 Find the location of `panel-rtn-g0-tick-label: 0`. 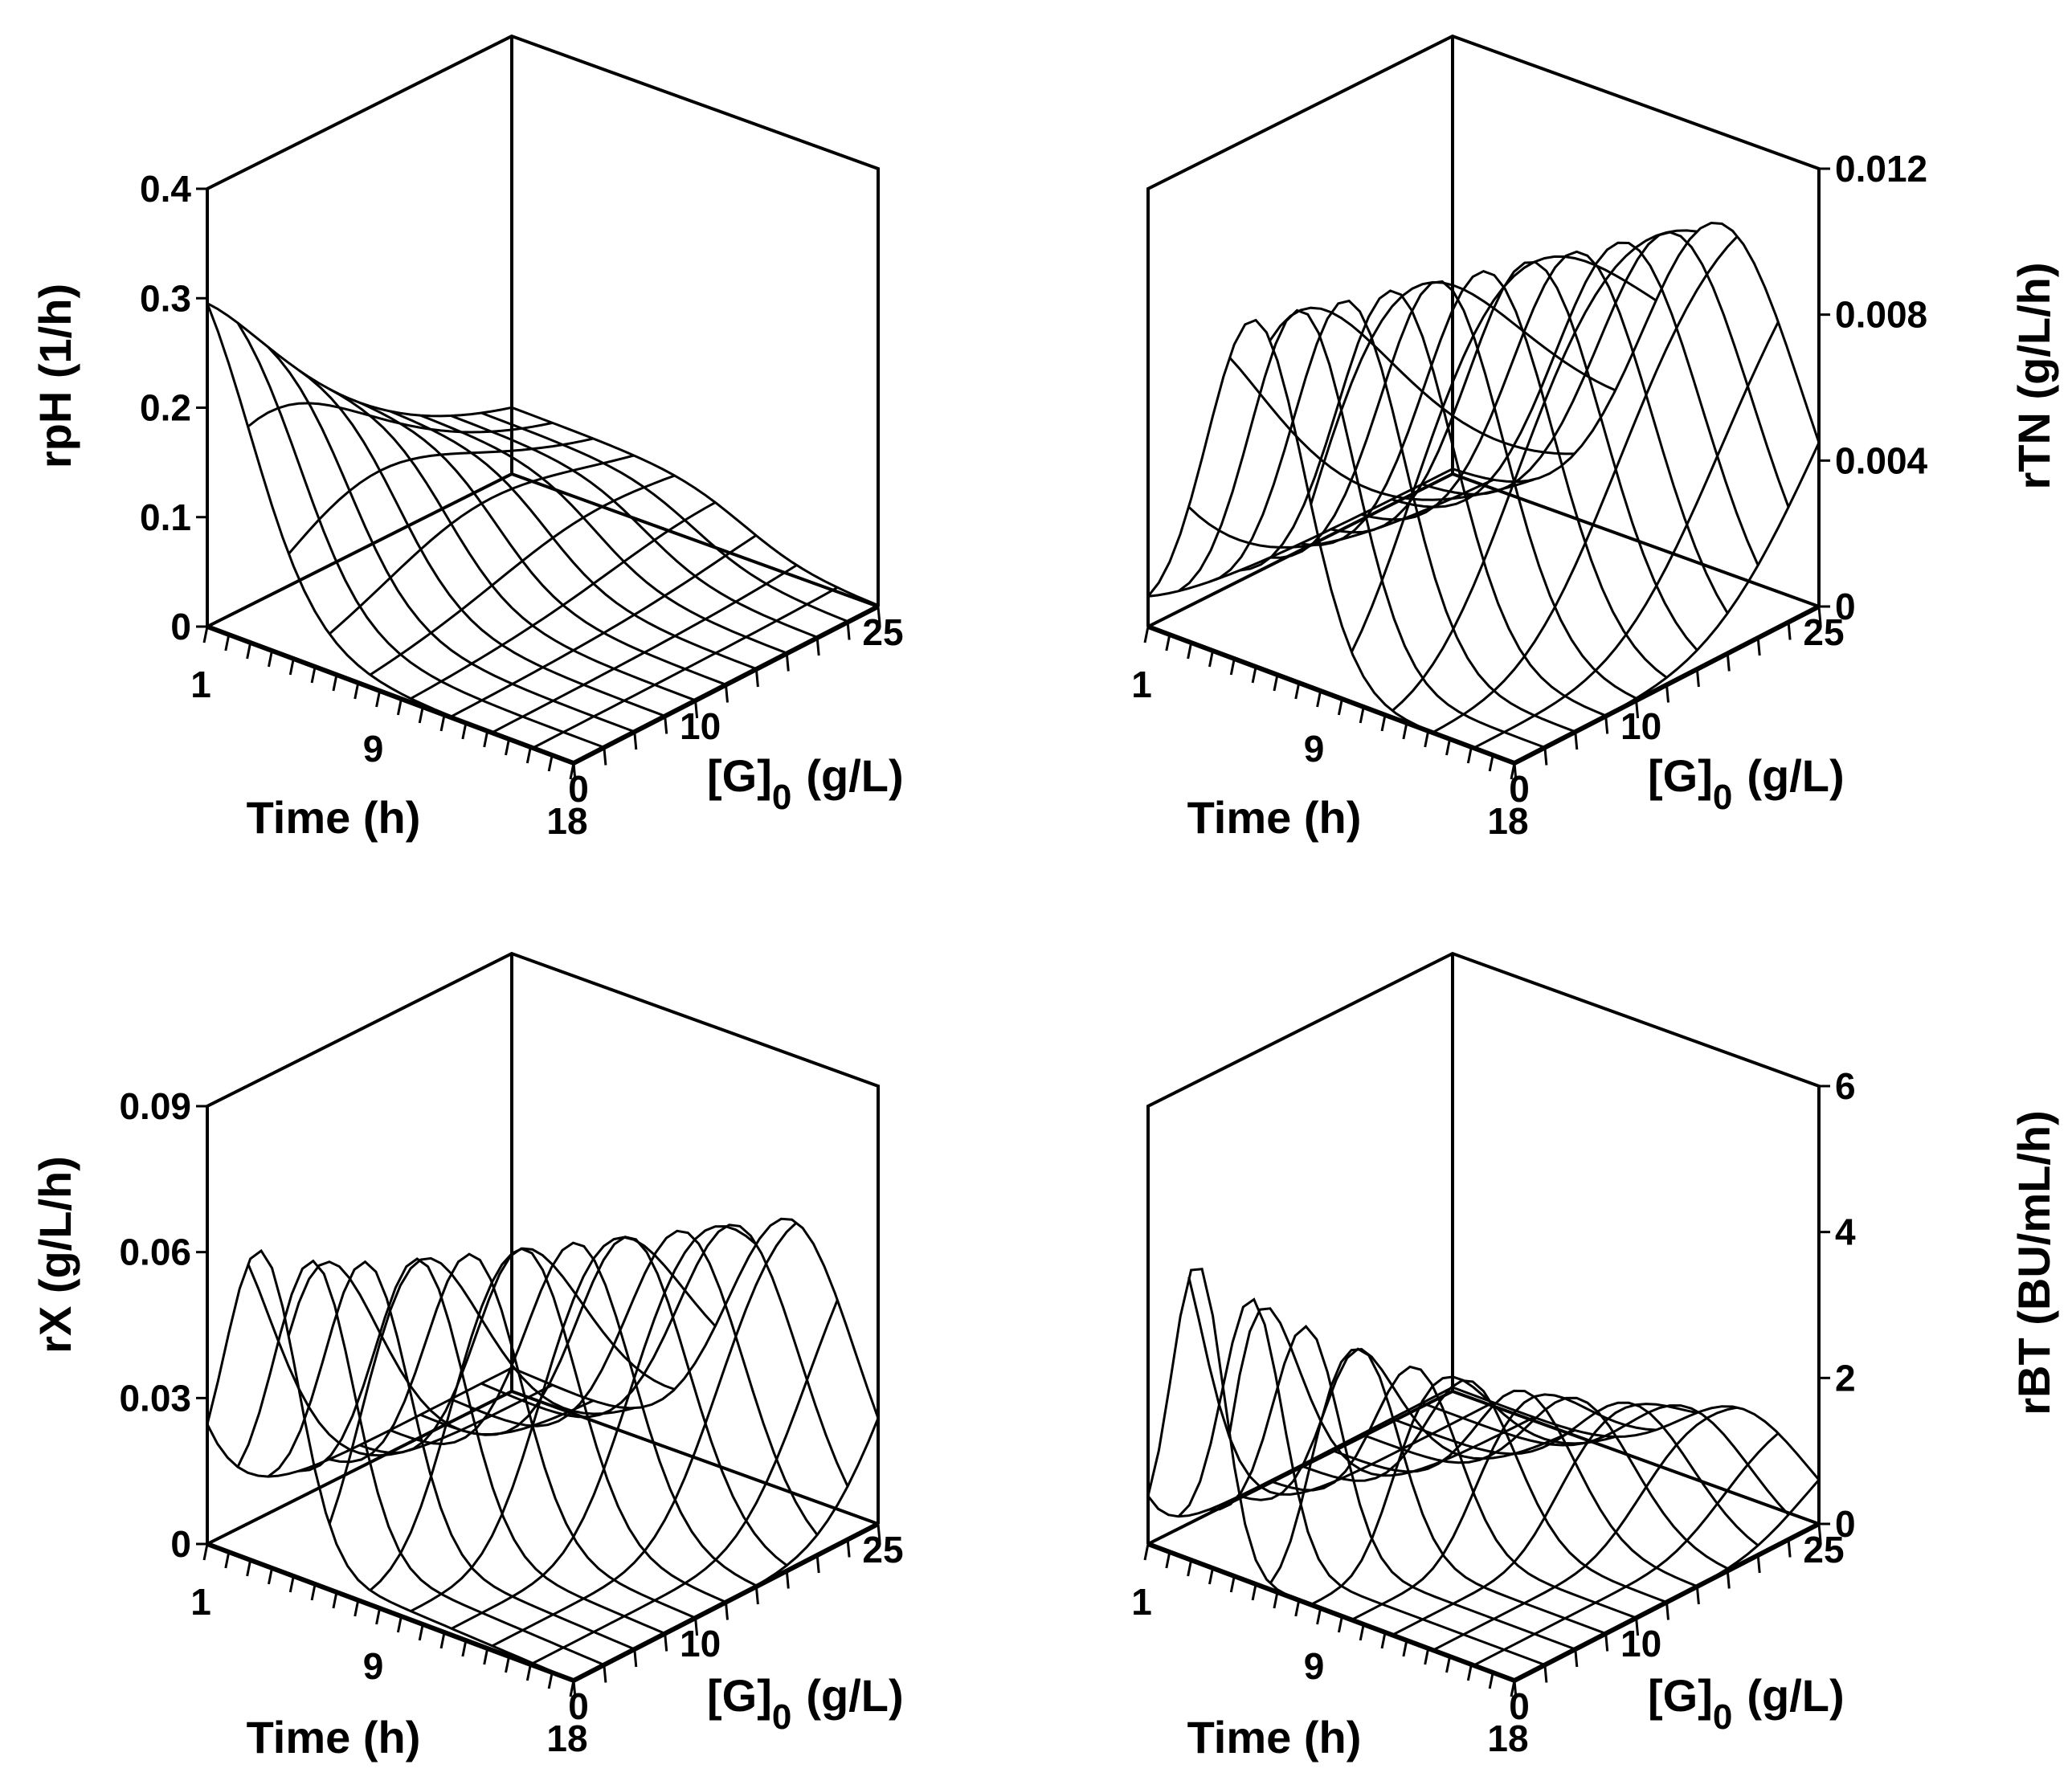

panel-rtn-g0-tick-label: 0 is located at coordinates (1519, 789).